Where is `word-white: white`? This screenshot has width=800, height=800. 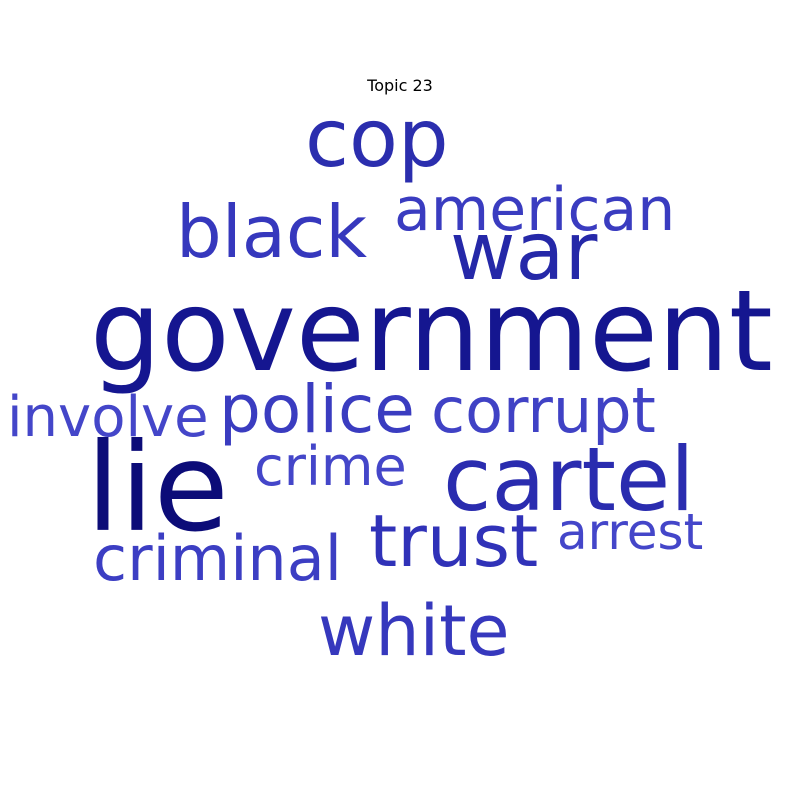 word-white: white is located at coordinates (414, 631).